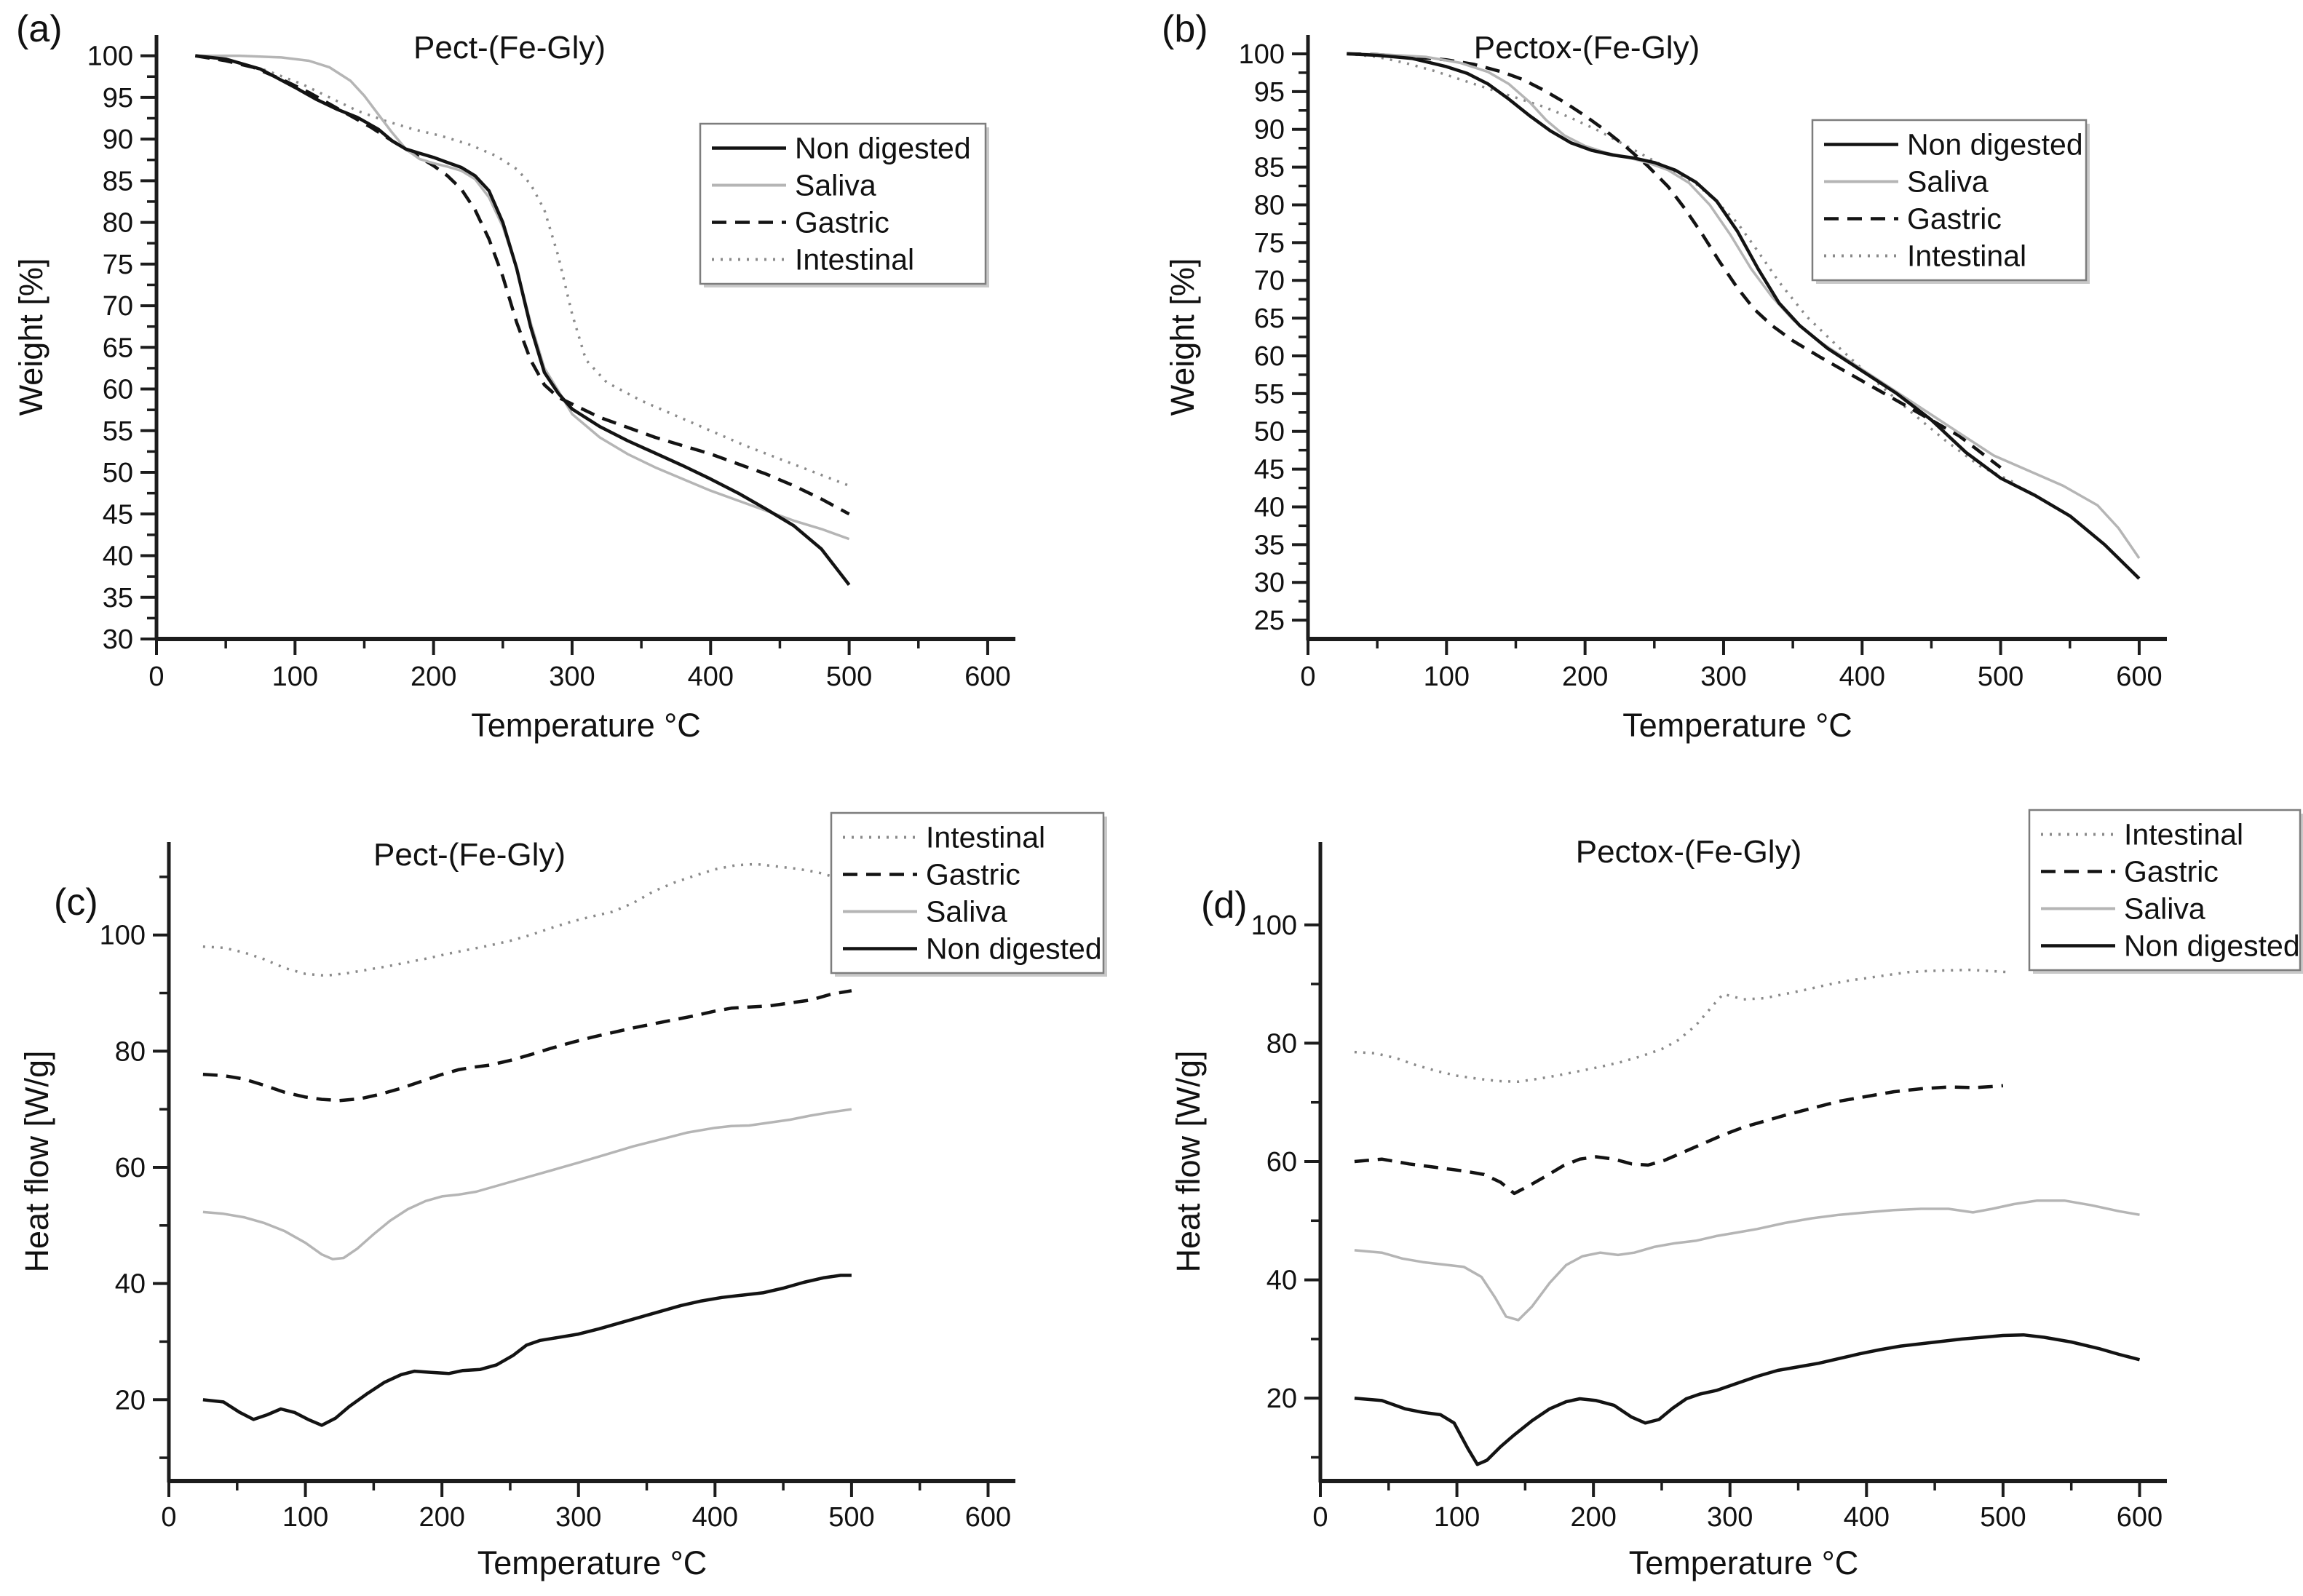 This screenshot has height=1596, width=2303. I want to click on y-tick-label: 25, so click(1269, 621).